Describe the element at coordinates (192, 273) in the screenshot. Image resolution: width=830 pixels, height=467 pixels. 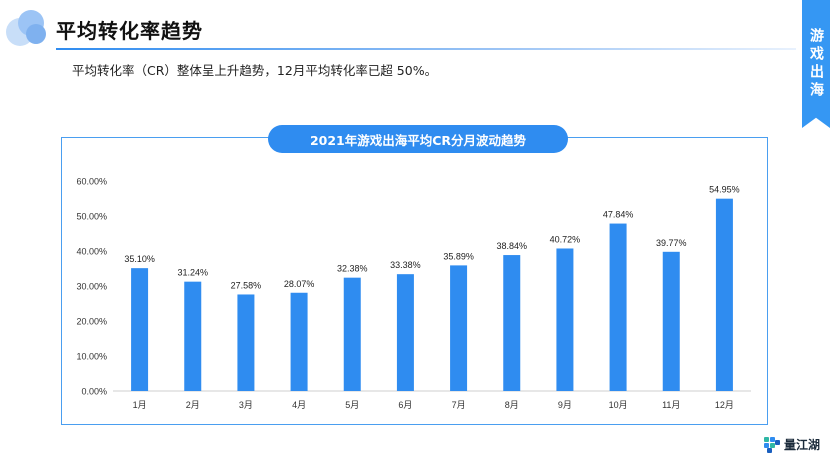
I see `data-label: 31.24%` at that location.